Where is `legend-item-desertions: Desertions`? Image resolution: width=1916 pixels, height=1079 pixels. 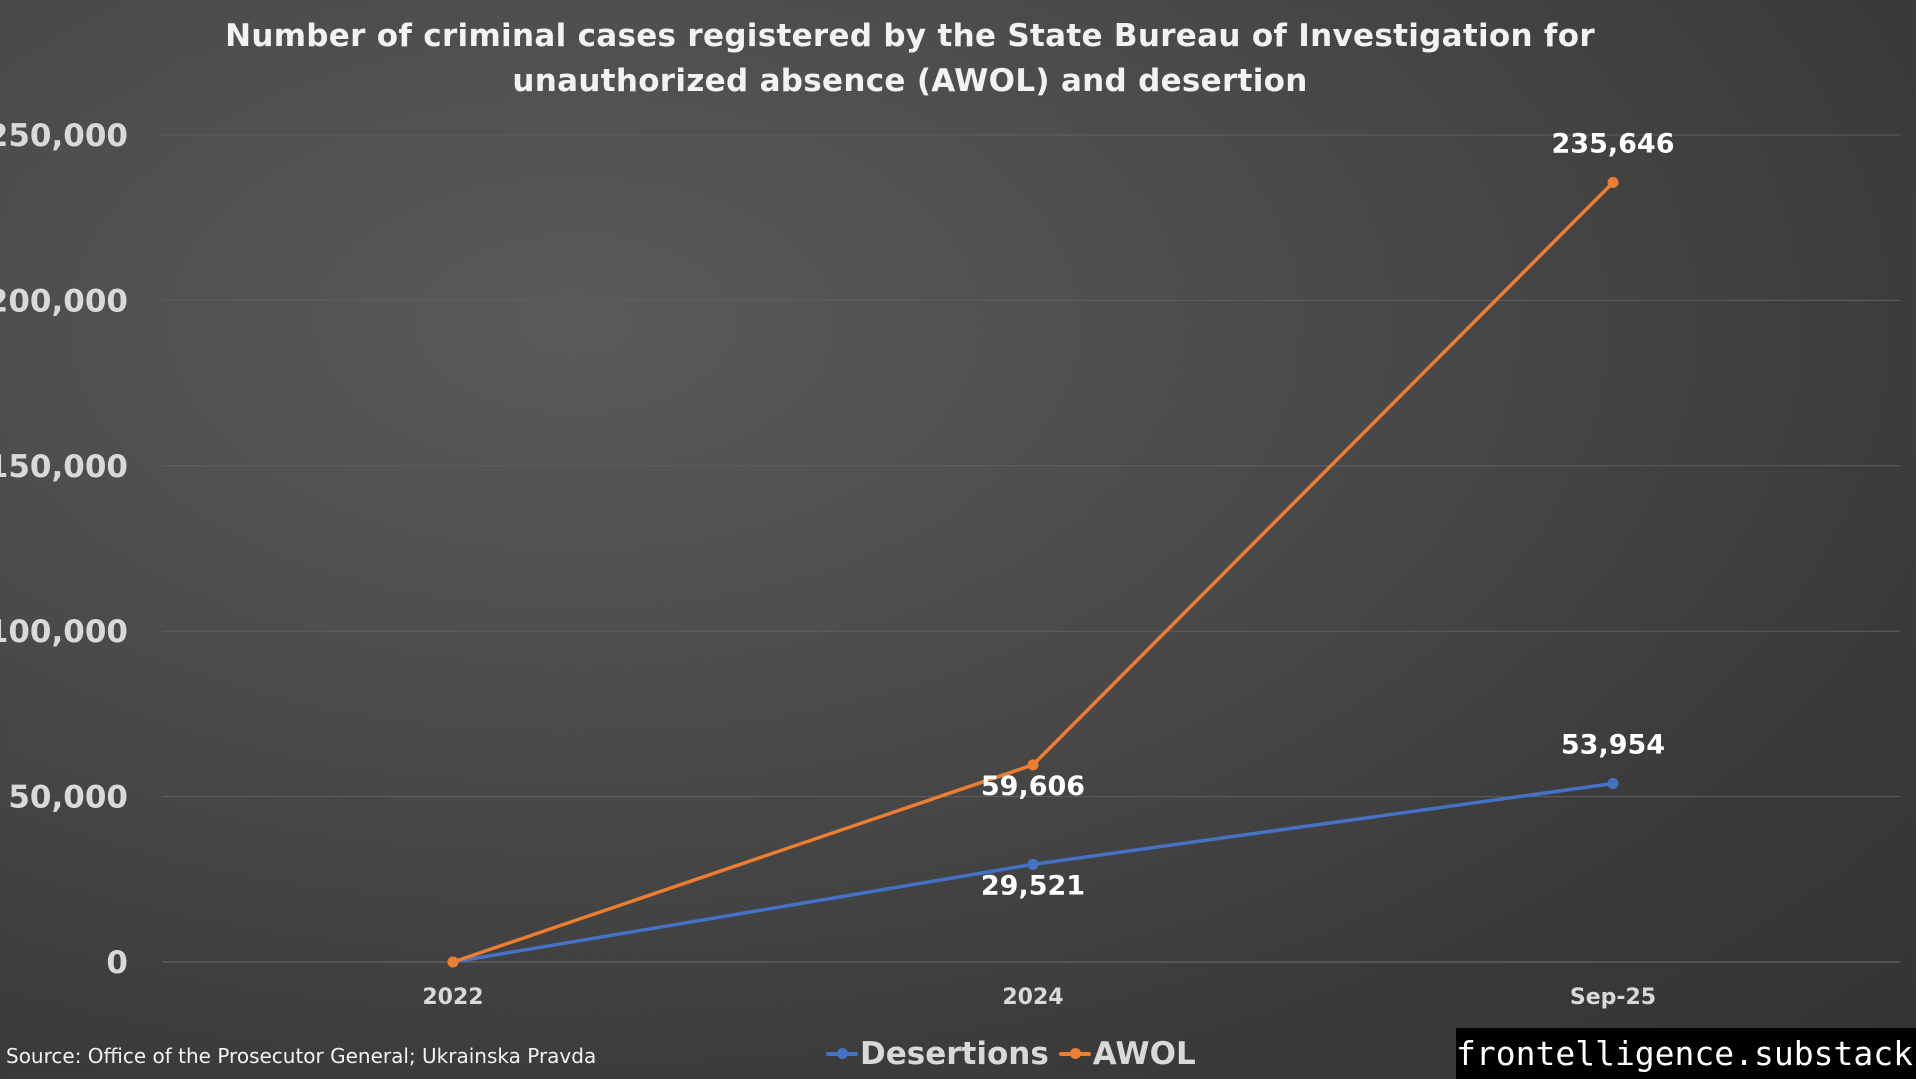 legend-item-desertions: Desertions is located at coordinates (937, 1054).